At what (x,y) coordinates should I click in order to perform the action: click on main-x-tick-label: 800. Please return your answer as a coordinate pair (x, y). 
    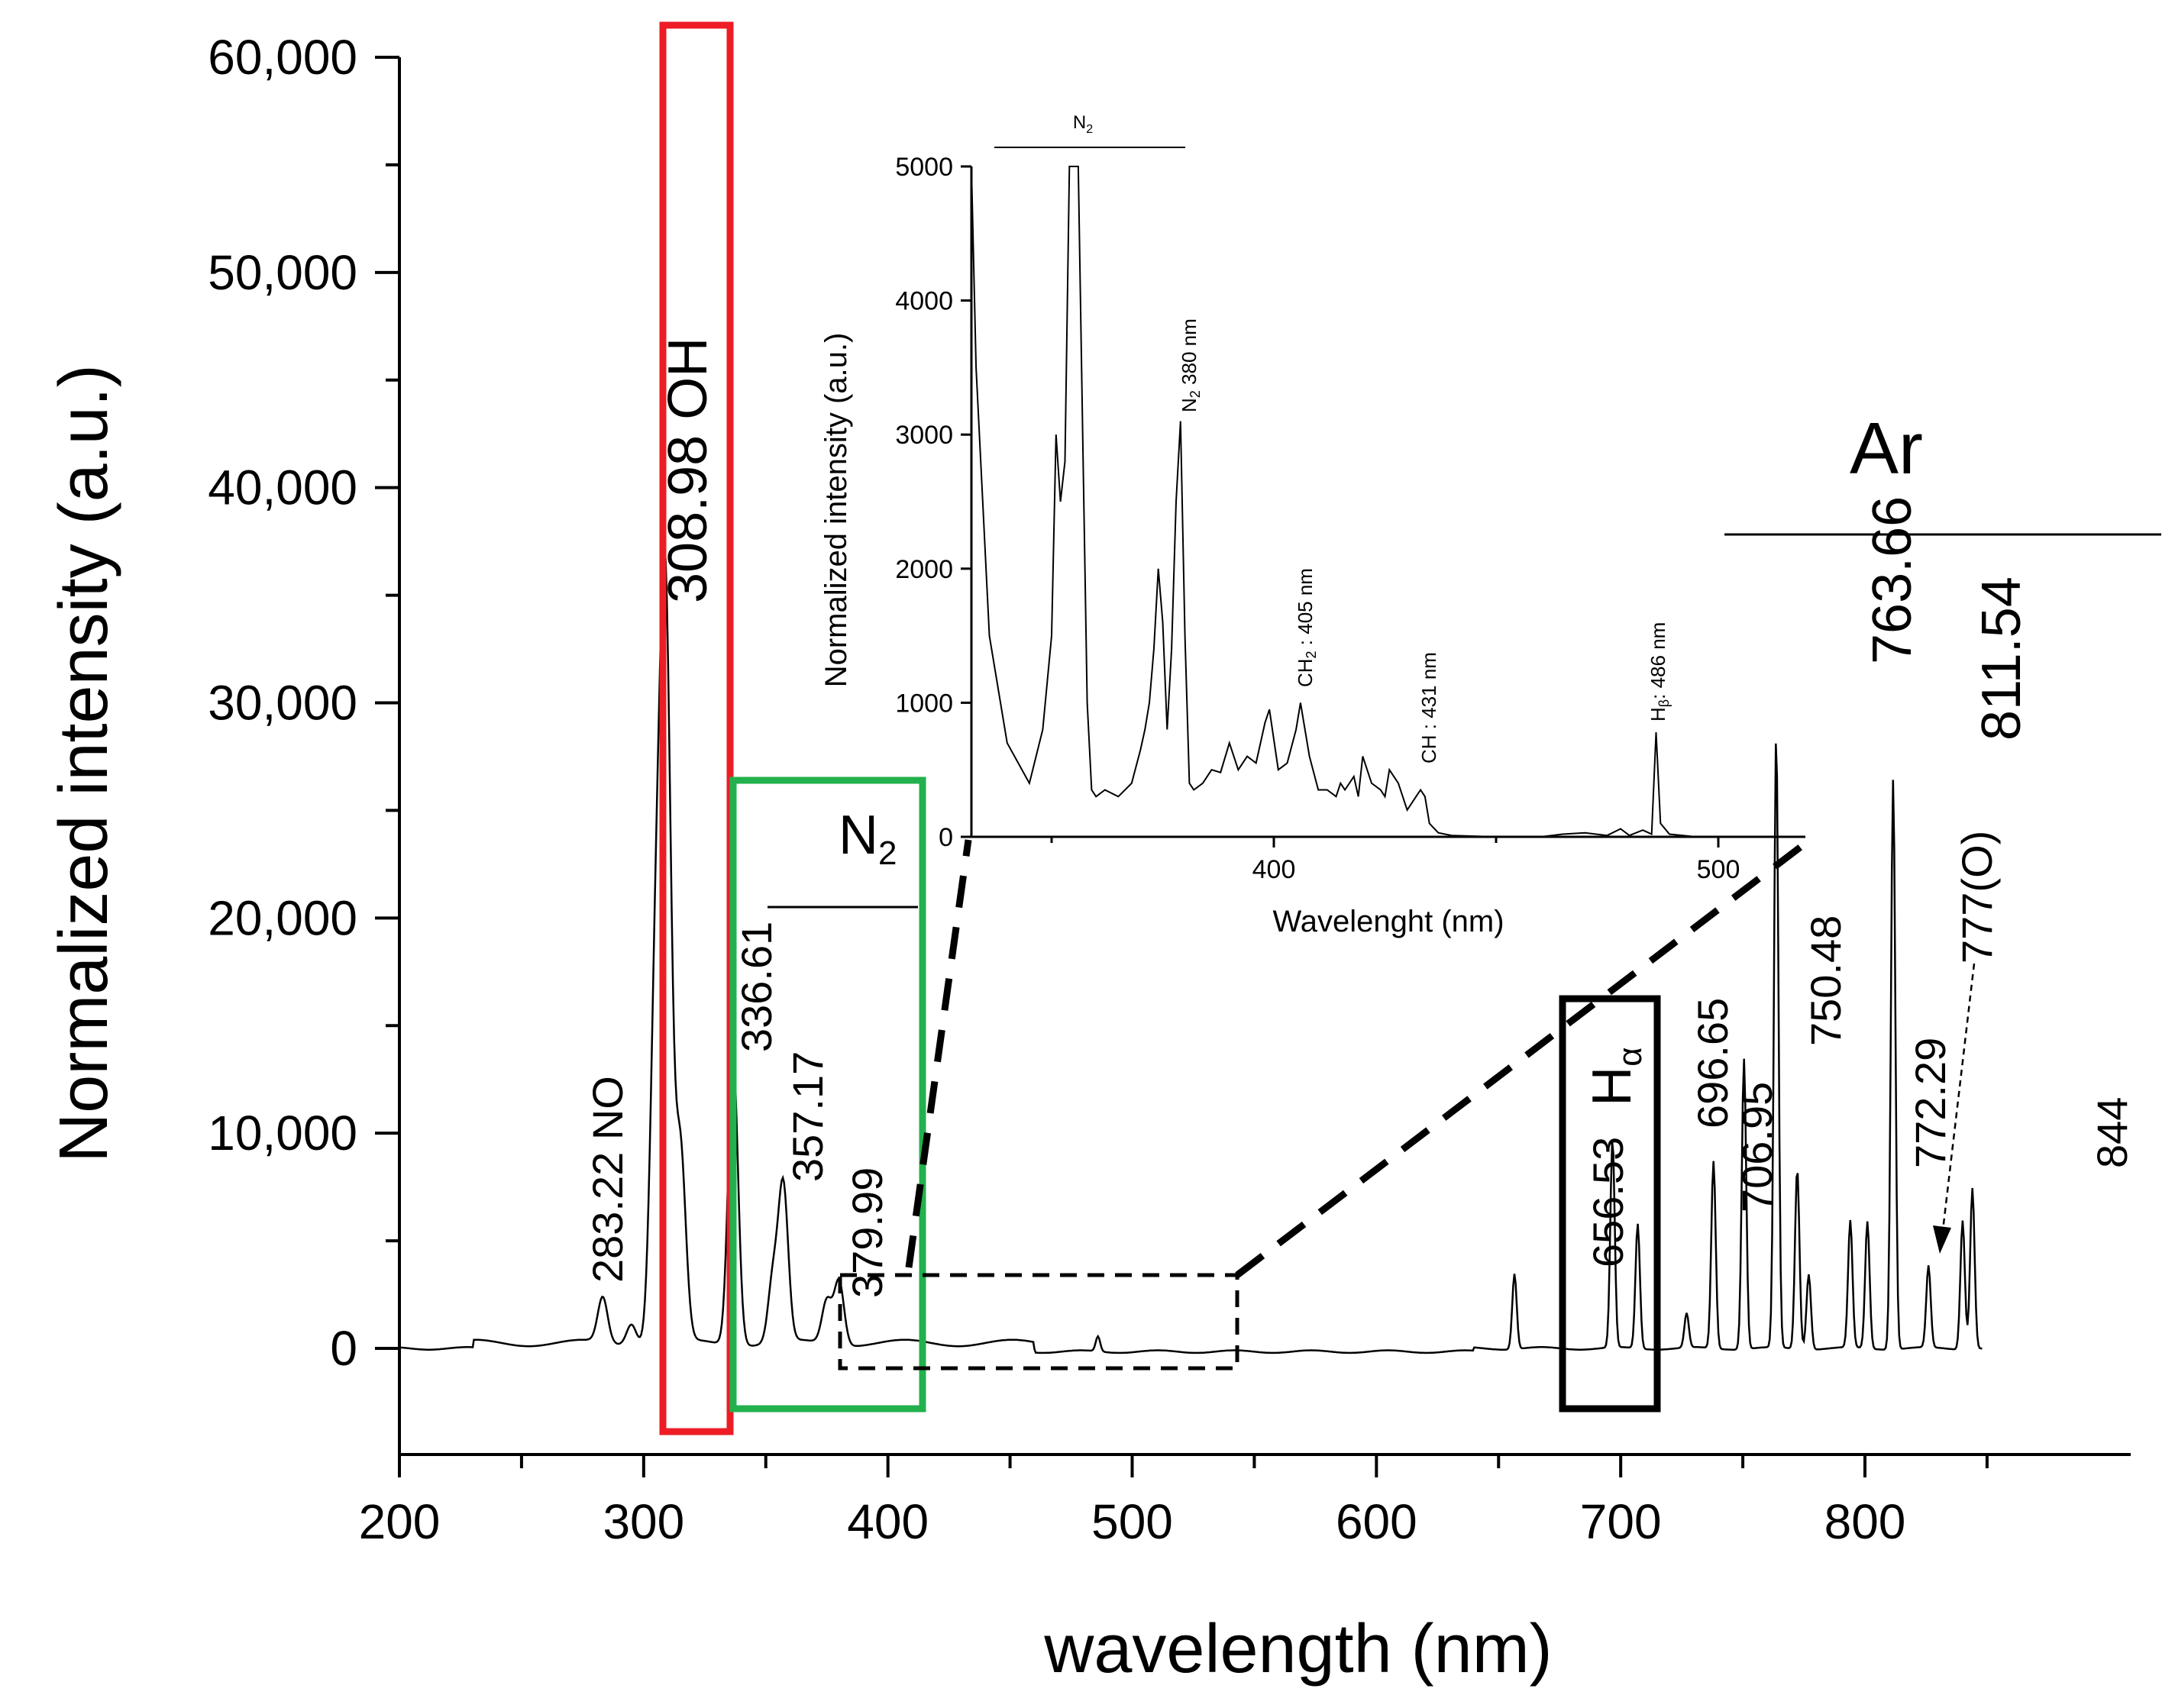
    Looking at the image, I should click on (1865, 1521).